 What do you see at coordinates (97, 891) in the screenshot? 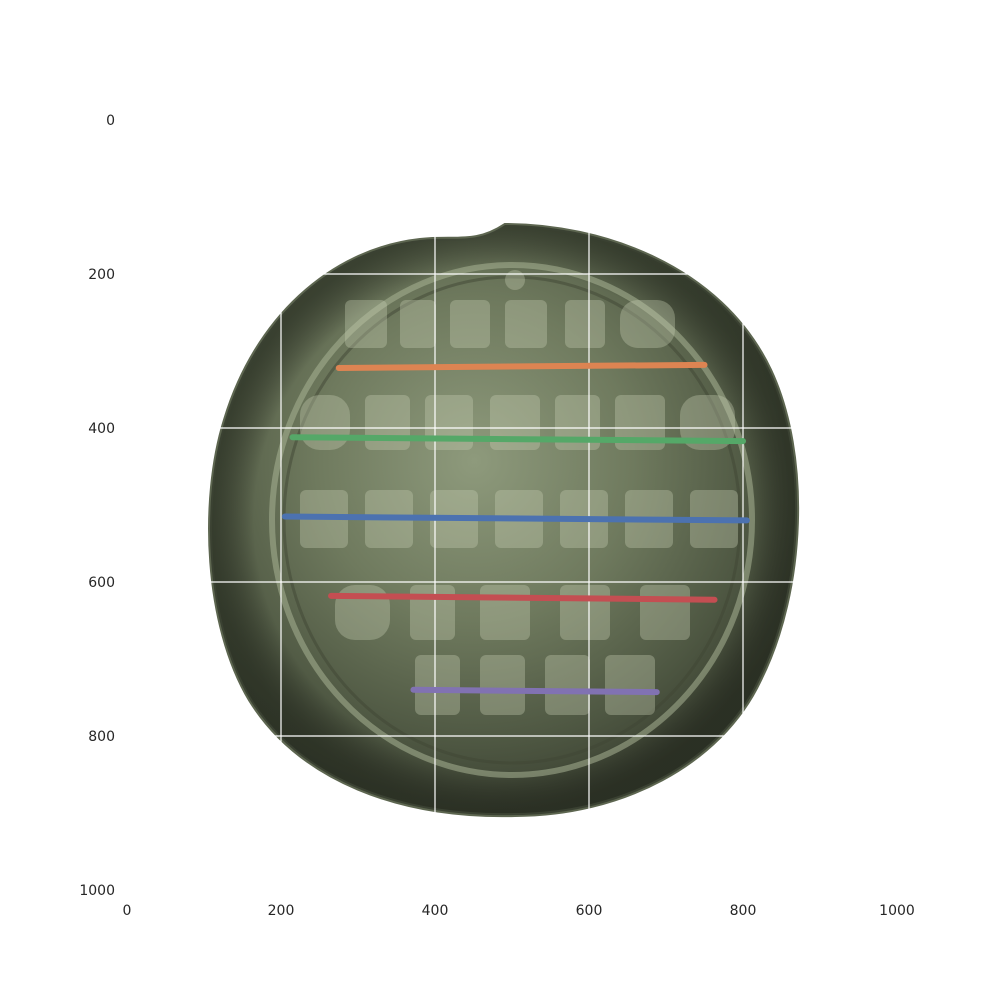
I see `y-tick-label: 1000` at bounding box center [97, 891].